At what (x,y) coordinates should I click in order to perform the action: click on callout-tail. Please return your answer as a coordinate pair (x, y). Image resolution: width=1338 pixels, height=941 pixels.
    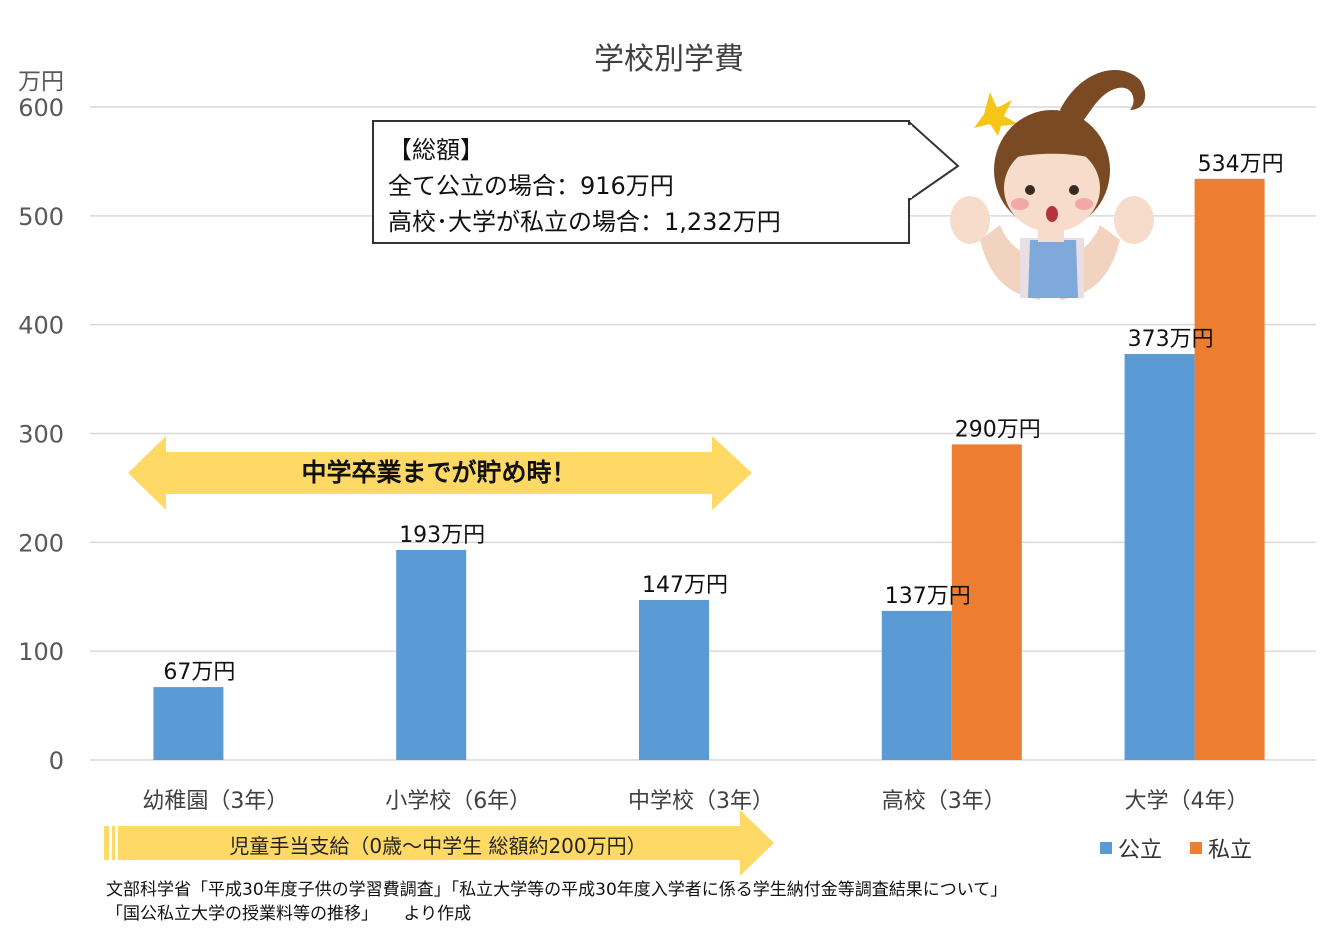
    Looking at the image, I should click on (934, 160).